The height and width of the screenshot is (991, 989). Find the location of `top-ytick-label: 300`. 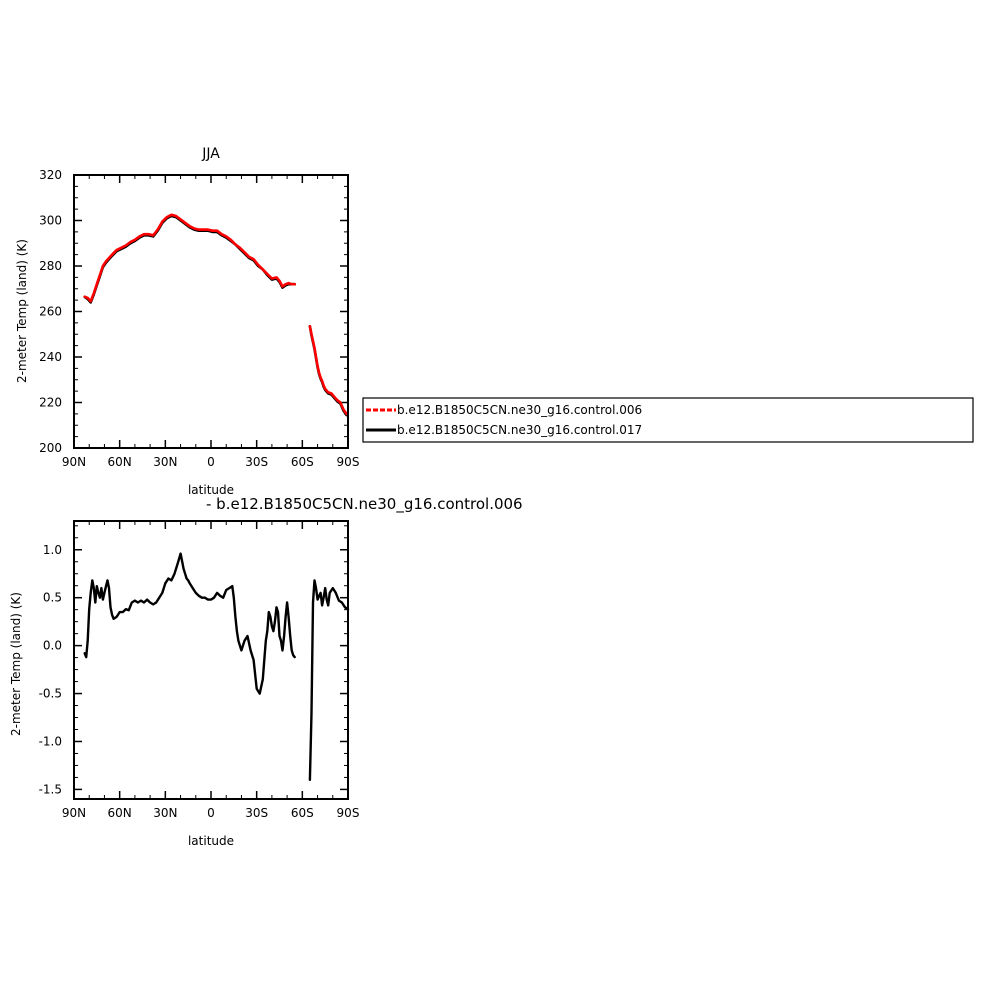

top-ytick-label: 300 is located at coordinates (50, 221).